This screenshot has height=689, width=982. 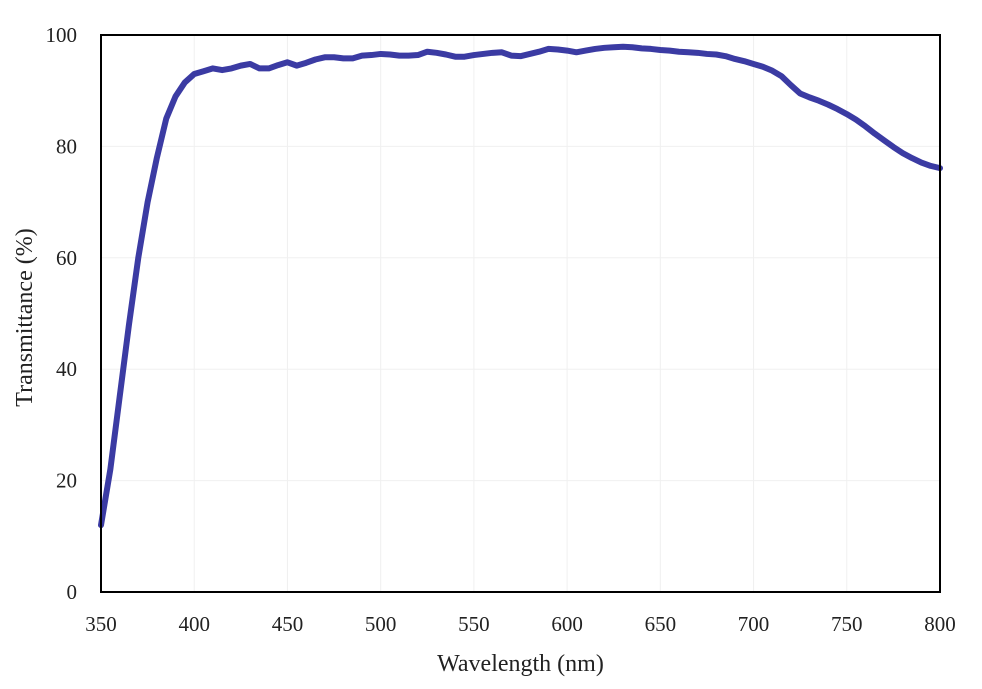 What do you see at coordinates (567, 624) in the screenshot?
I see `x-tick-label: 600` at bounding box center [567, 624].